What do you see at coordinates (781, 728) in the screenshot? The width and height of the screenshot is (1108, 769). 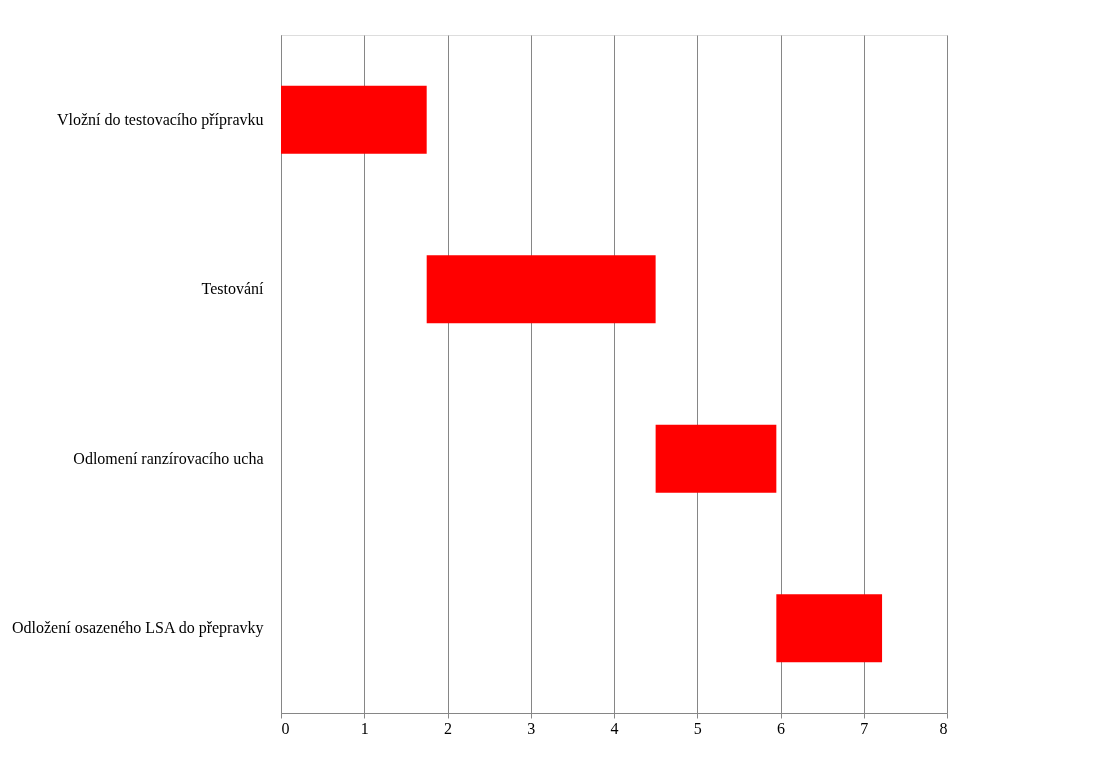 I see `x-tick-label: 6` at bounding box center [781, 728].